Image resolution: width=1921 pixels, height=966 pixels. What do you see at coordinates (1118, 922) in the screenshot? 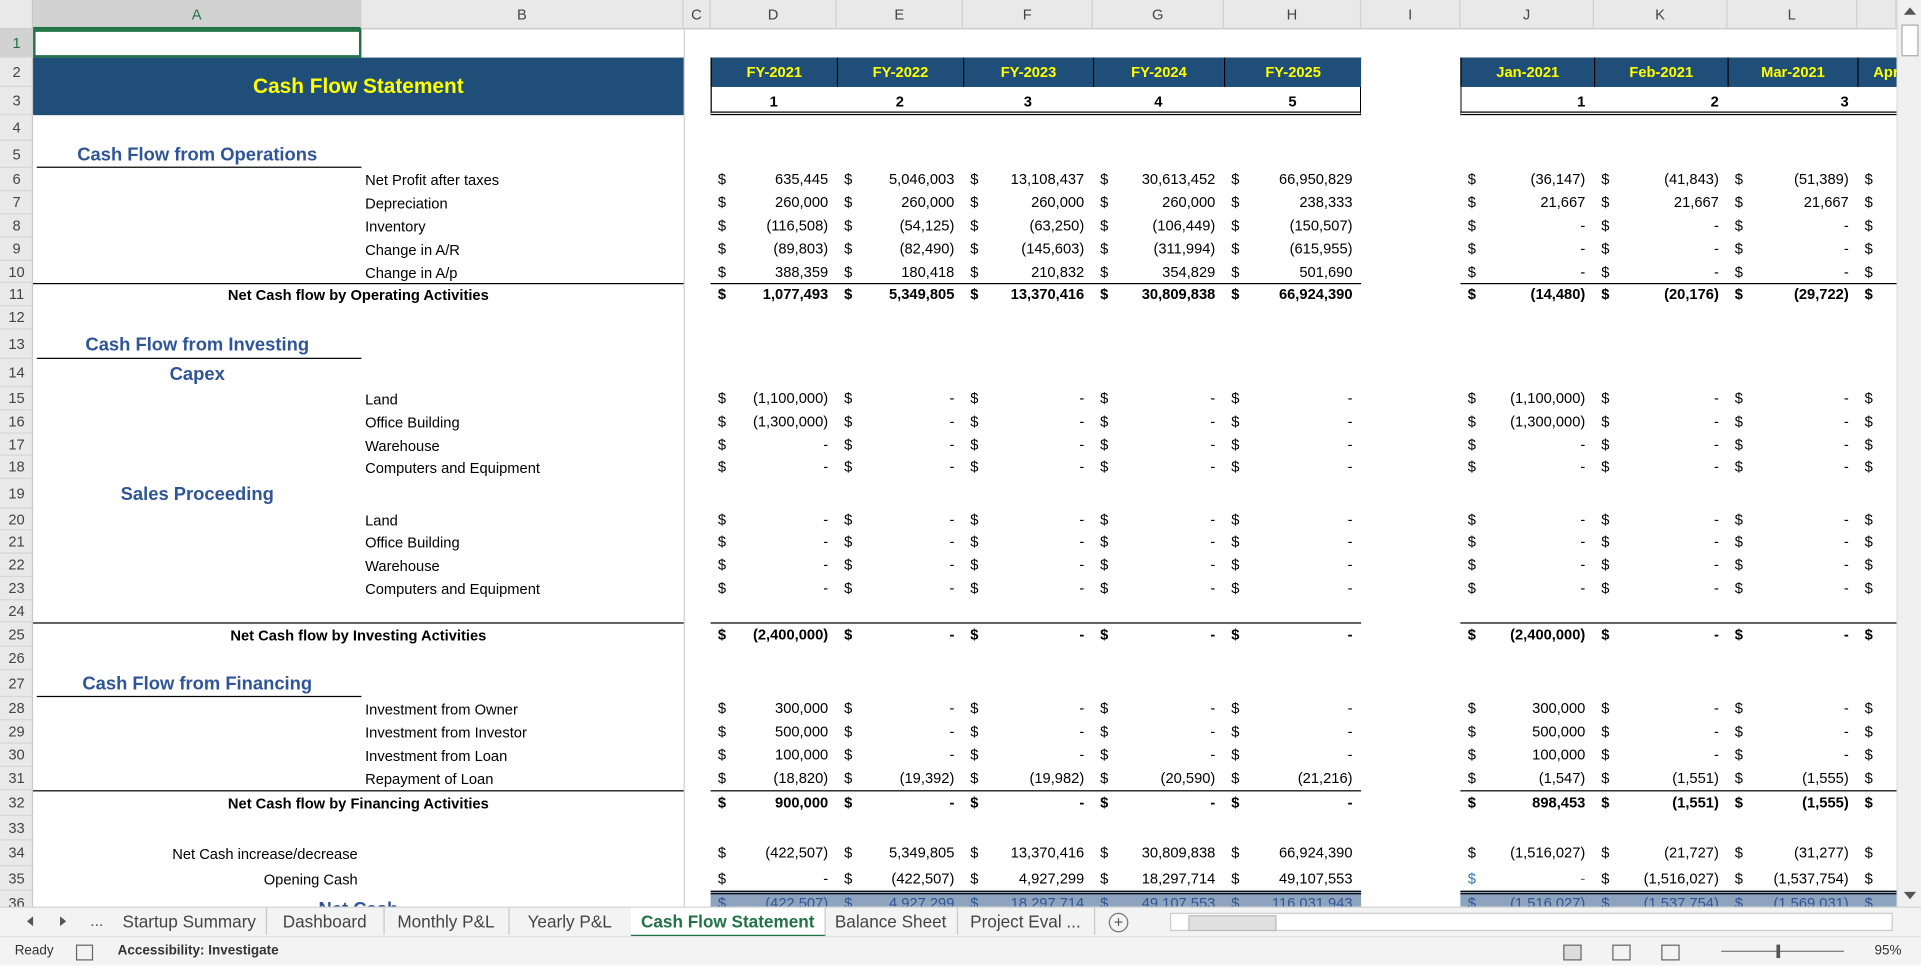
I see `add-sheet-button: +` at bounding box center [1118, 922].